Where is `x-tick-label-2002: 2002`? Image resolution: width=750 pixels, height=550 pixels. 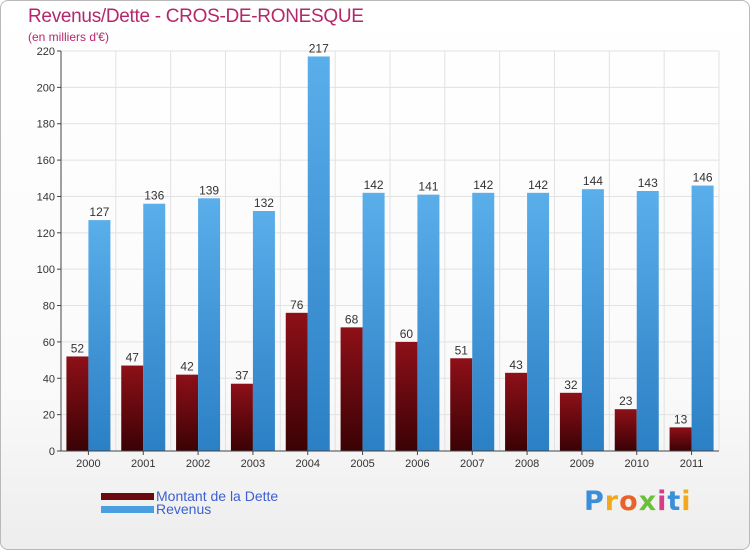
x-tick-label-2002: 2002 is located at coordinates (198, 464).